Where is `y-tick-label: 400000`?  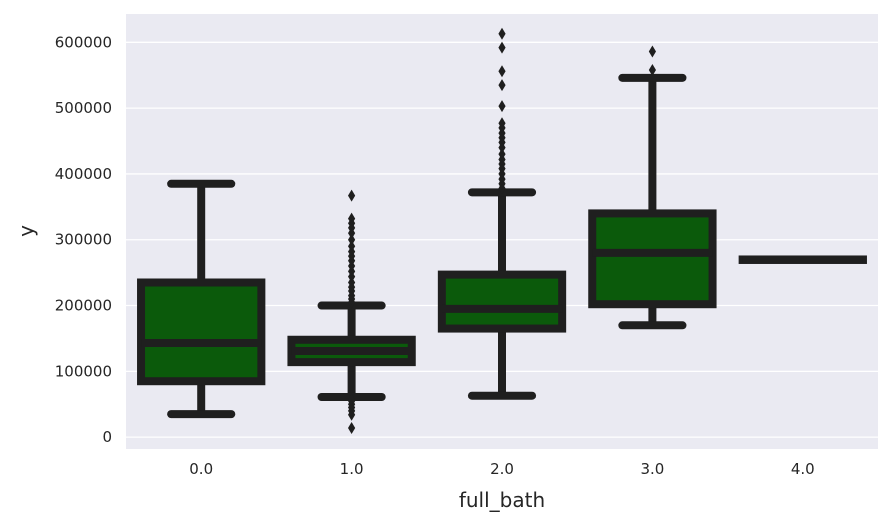 y-tick-label: 400000 is located at coordinates (83, 174).